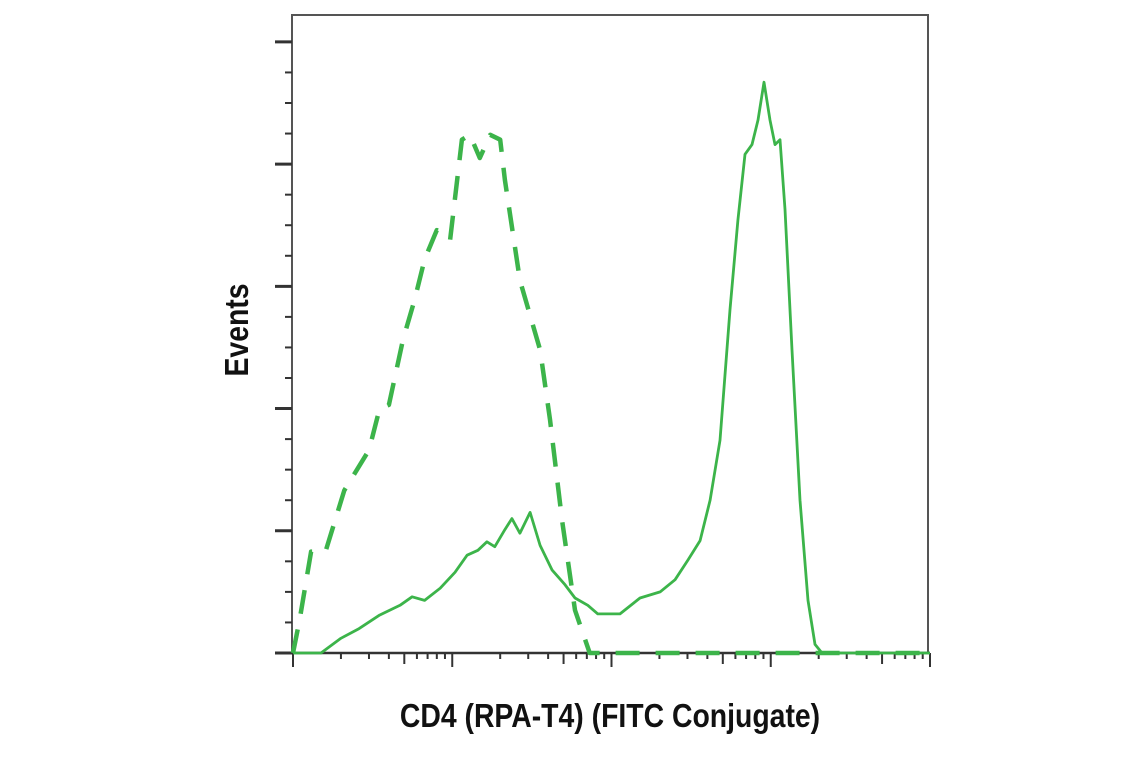 This screenshot has width=1141, height=768. I want to click on x-axis-label: CD4 (RPA-T4) (FITC Conjugate), so click(610, 716).